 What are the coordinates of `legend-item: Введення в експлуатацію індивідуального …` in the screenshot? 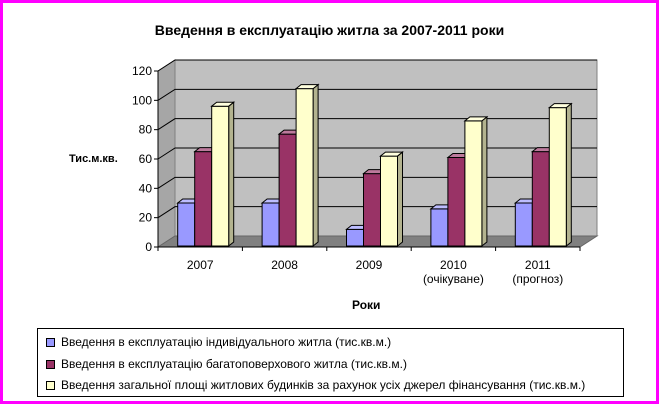 It's located at (218, 342).